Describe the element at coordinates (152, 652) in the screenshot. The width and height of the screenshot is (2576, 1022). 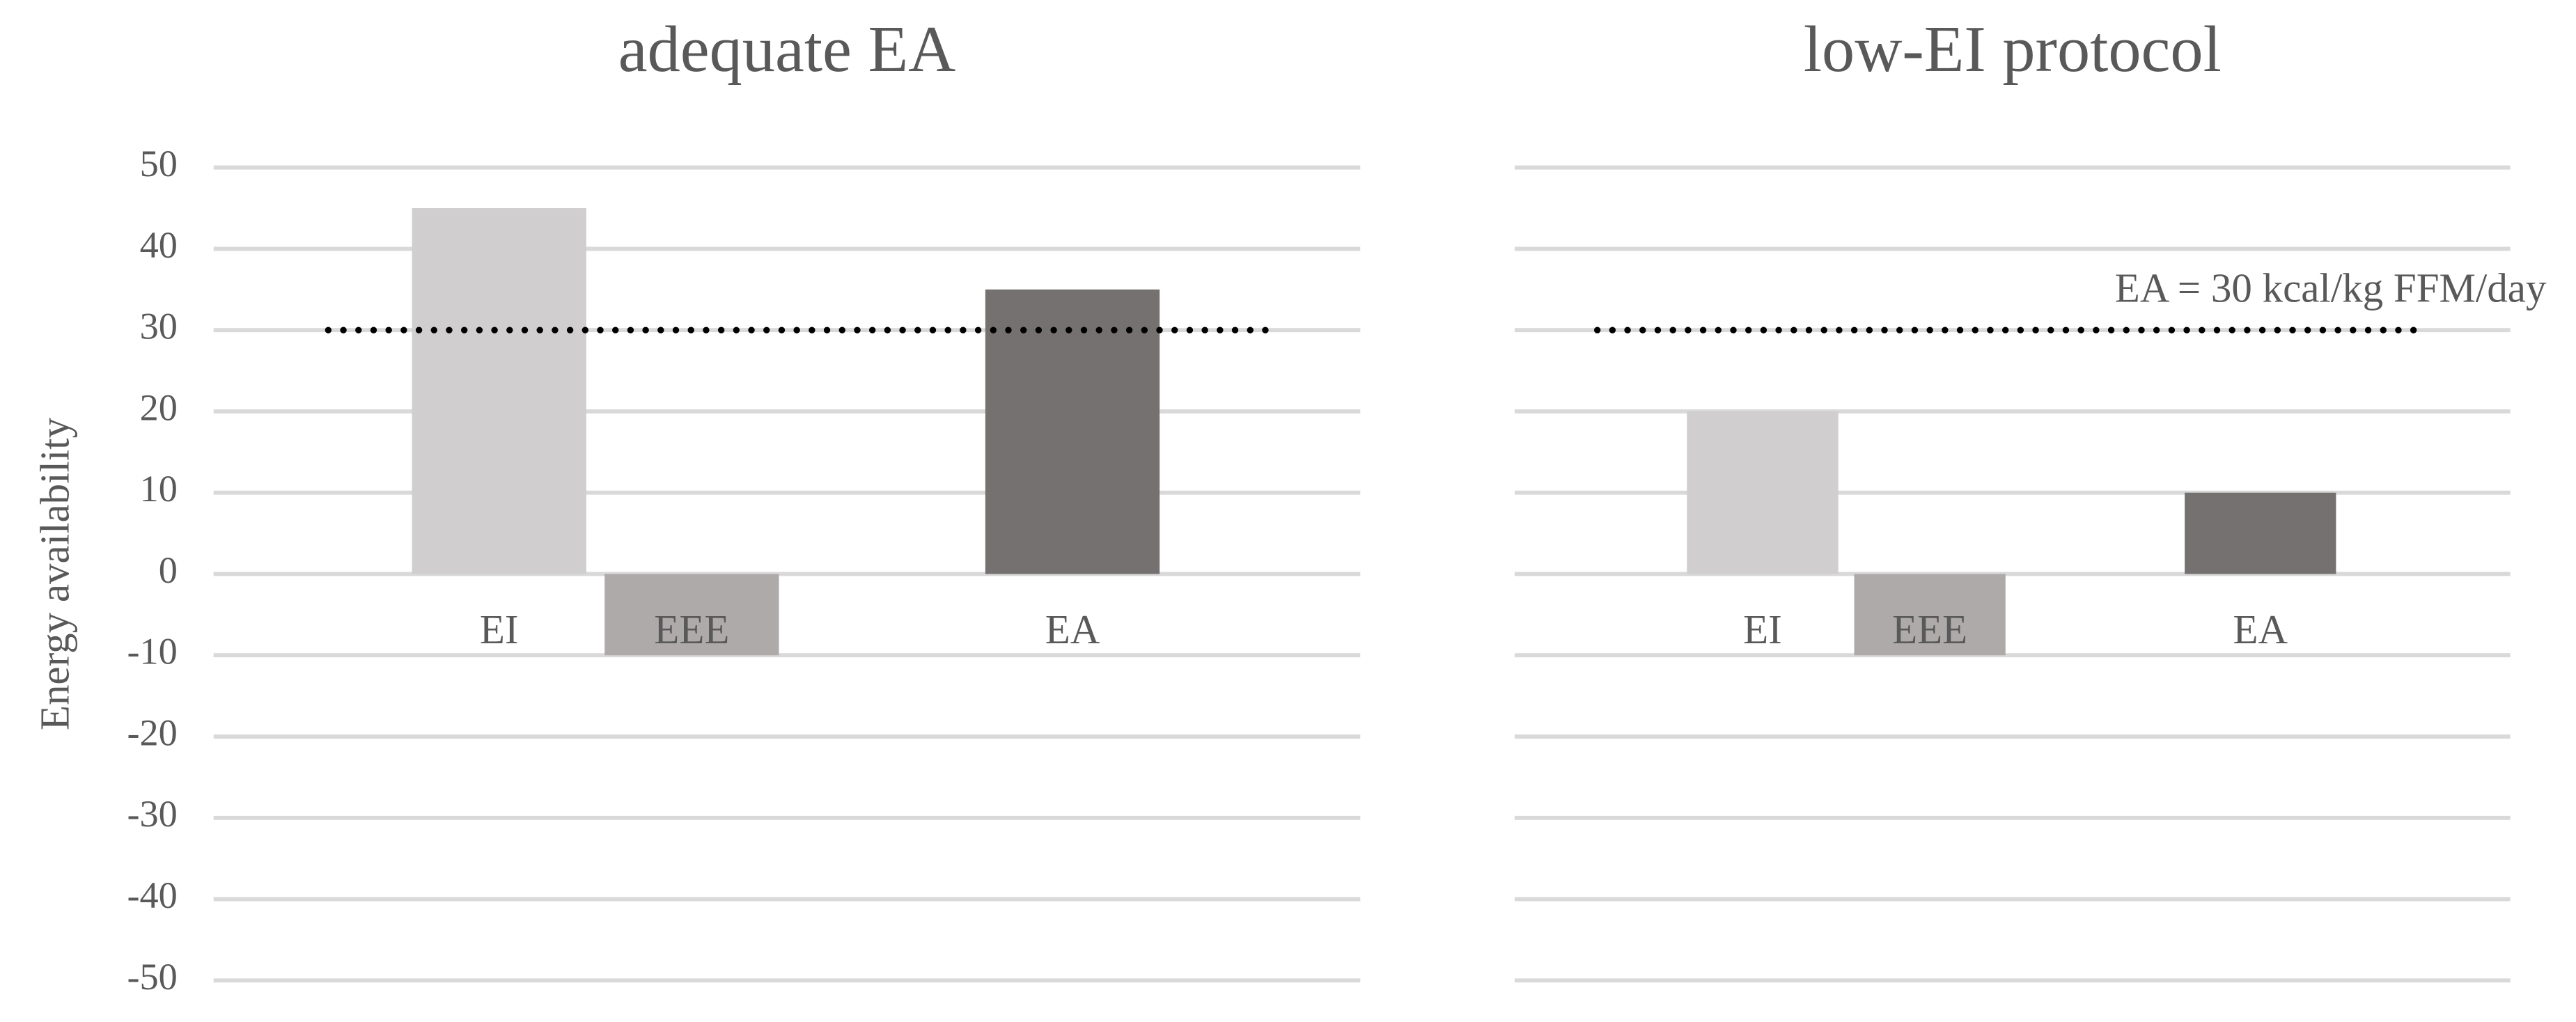
I see `y-tick-label: -10` at that location.